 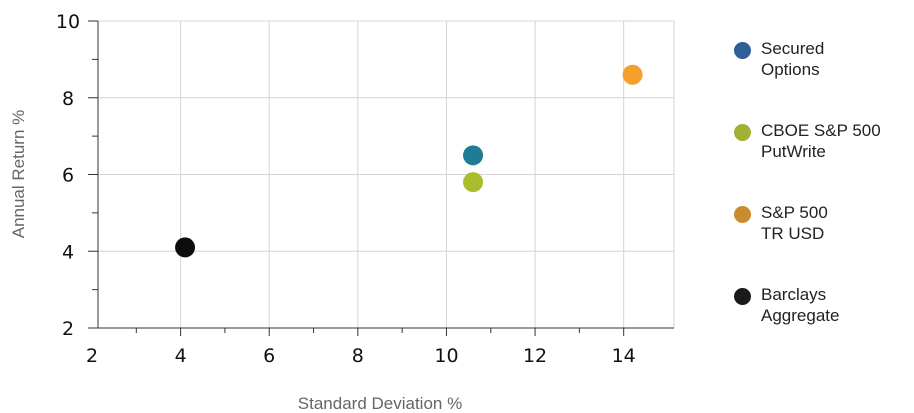 What do you see at coordinates (18, 174) in the screenshot?
I see `y-axis-title: Annual Return %` at bounding box center [18, 174].